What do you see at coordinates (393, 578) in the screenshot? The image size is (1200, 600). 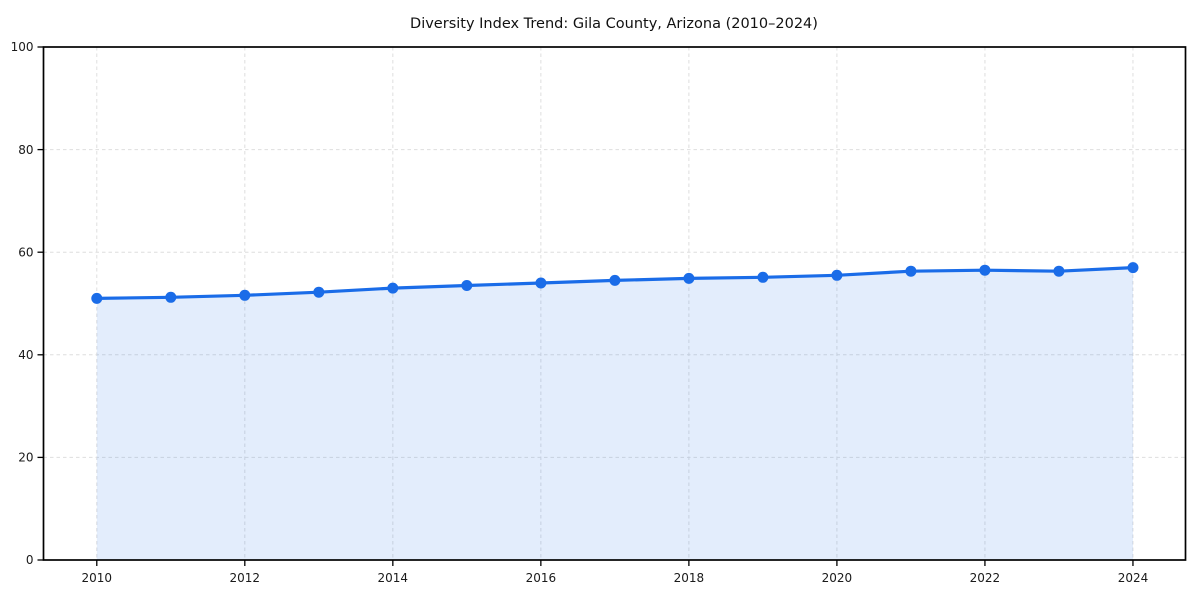 I see `x-tick-label: 2014` at bounding box center [393, 578].